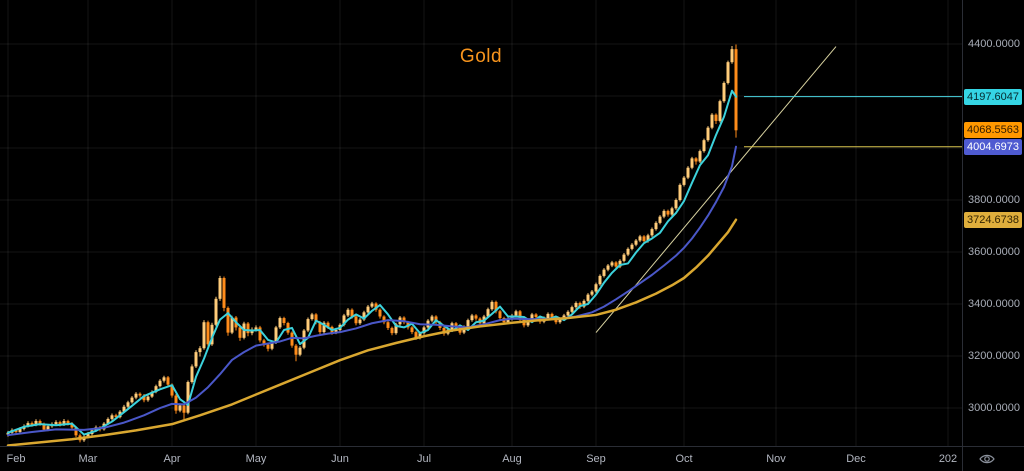 The image size is (1024, 471). I want to click on ma-slow-price-badge: 3724.6738, so click(993, 219).